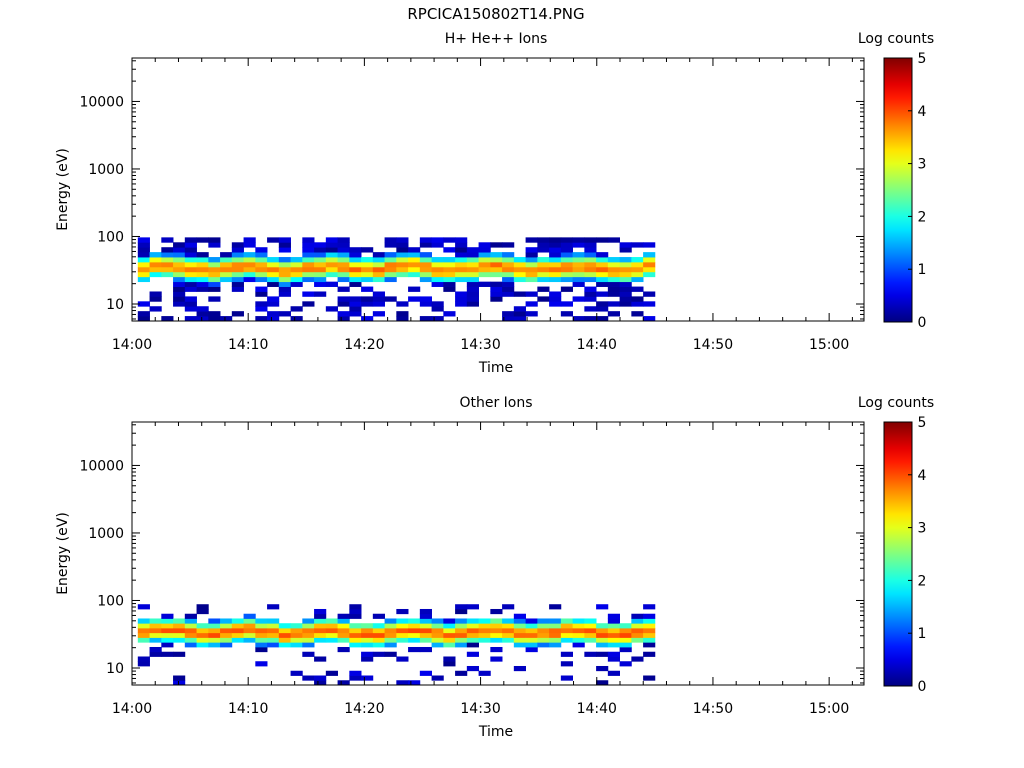 This screenshot has width=1024, height=768. I want to click on colorbar-tick-label: 3, so click(922, 165).